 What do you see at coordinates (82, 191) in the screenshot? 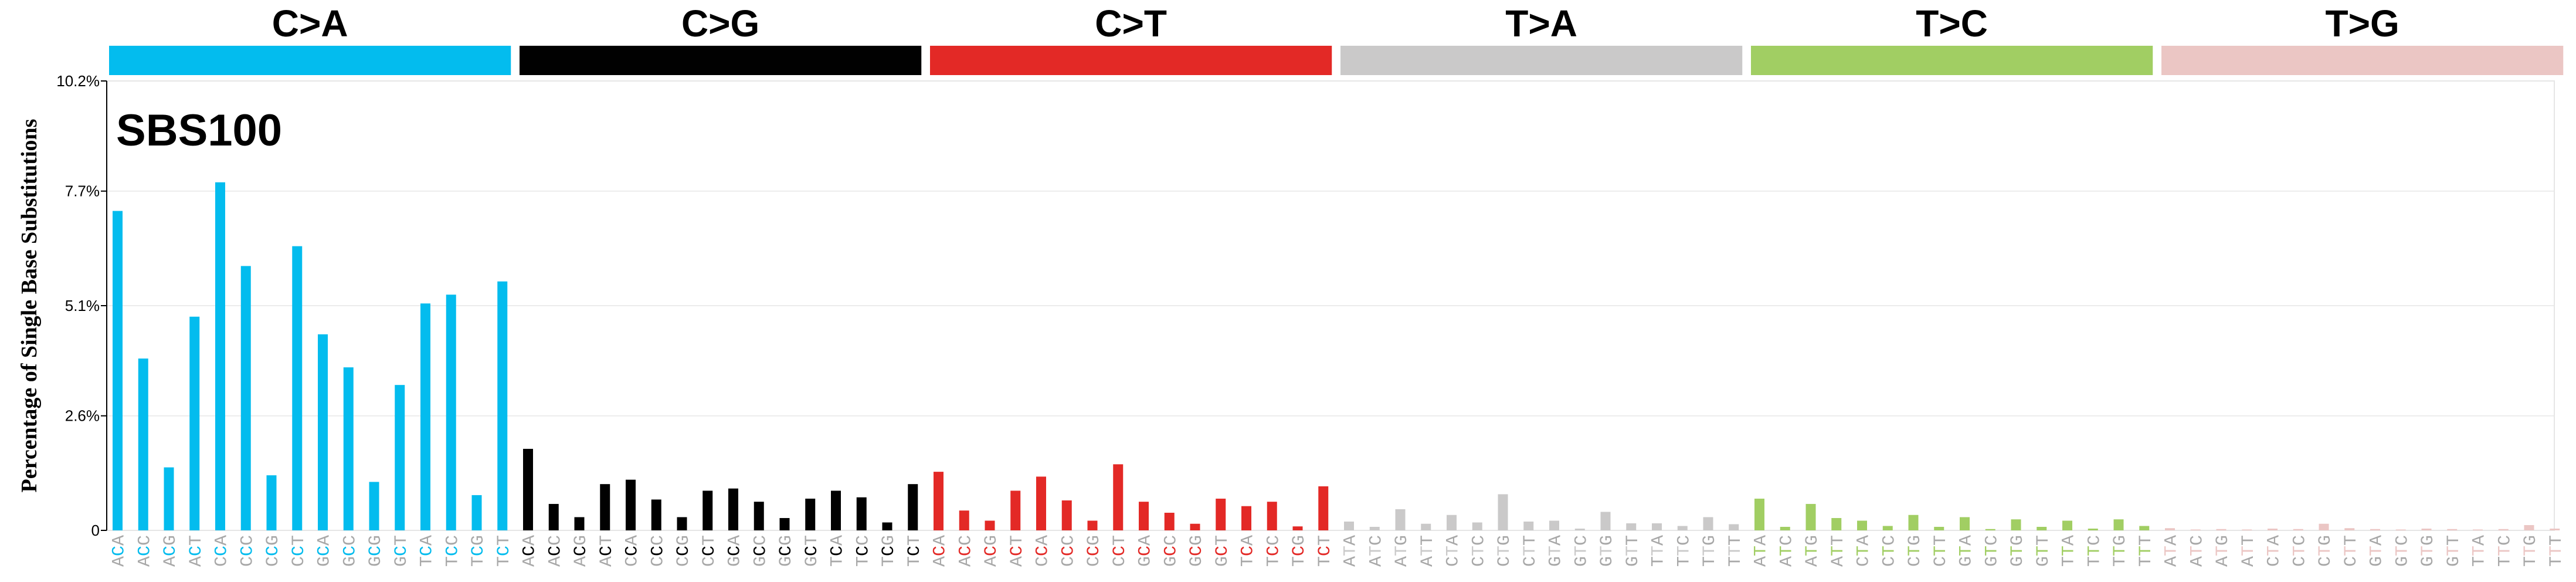
I see `y-tick-label: 7.7%` at bounding box center [82, 191].